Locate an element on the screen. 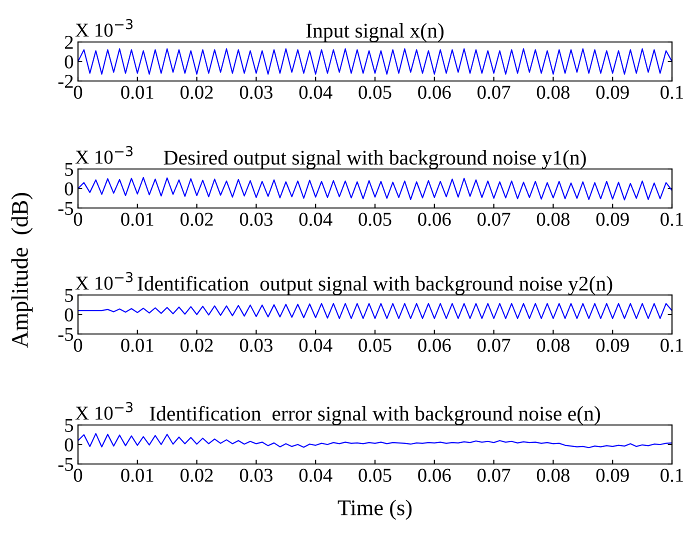 Image resolution: width=683 pixels, height=534 pixels. chart-title: Identification error signal with background noise e(n) is located at coordinates (375, 415).